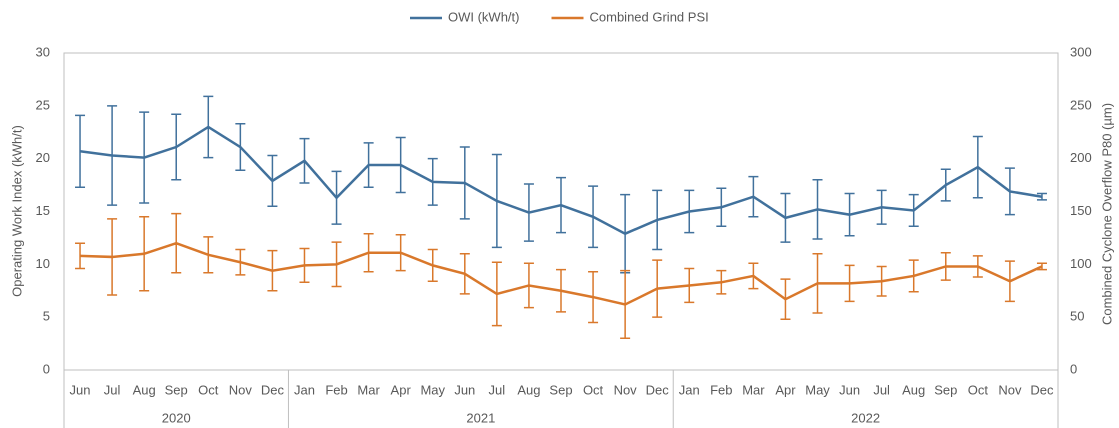 Image resolution: width=1119 pixels, height=428 pixels. Describe the element at coordinates (865, 417) in the screenshot. I see `group-label: 2022` at that location.